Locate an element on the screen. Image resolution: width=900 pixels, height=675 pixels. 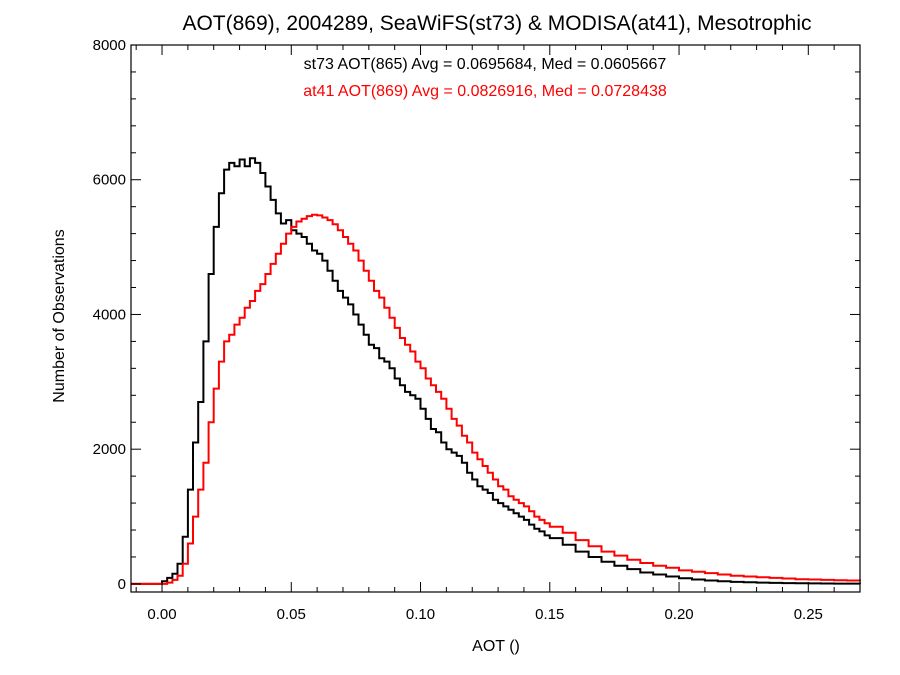
x-tick-label: 0.25 is located at coordinates (808, 614).